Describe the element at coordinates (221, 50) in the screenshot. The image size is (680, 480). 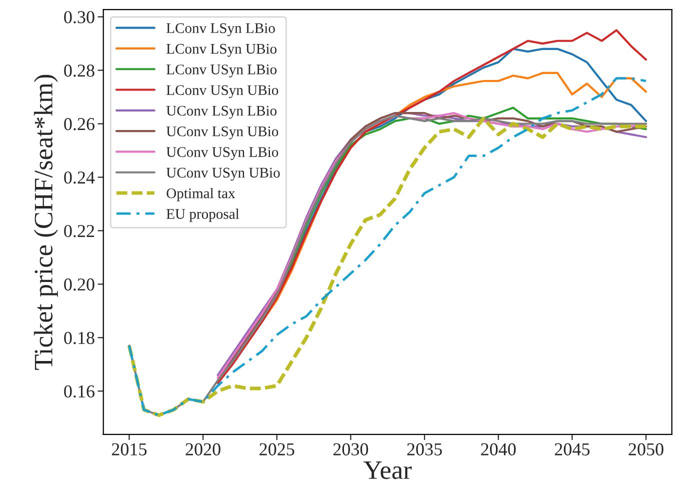
I see `legend-label: LConv LSyn UBio` at that location.